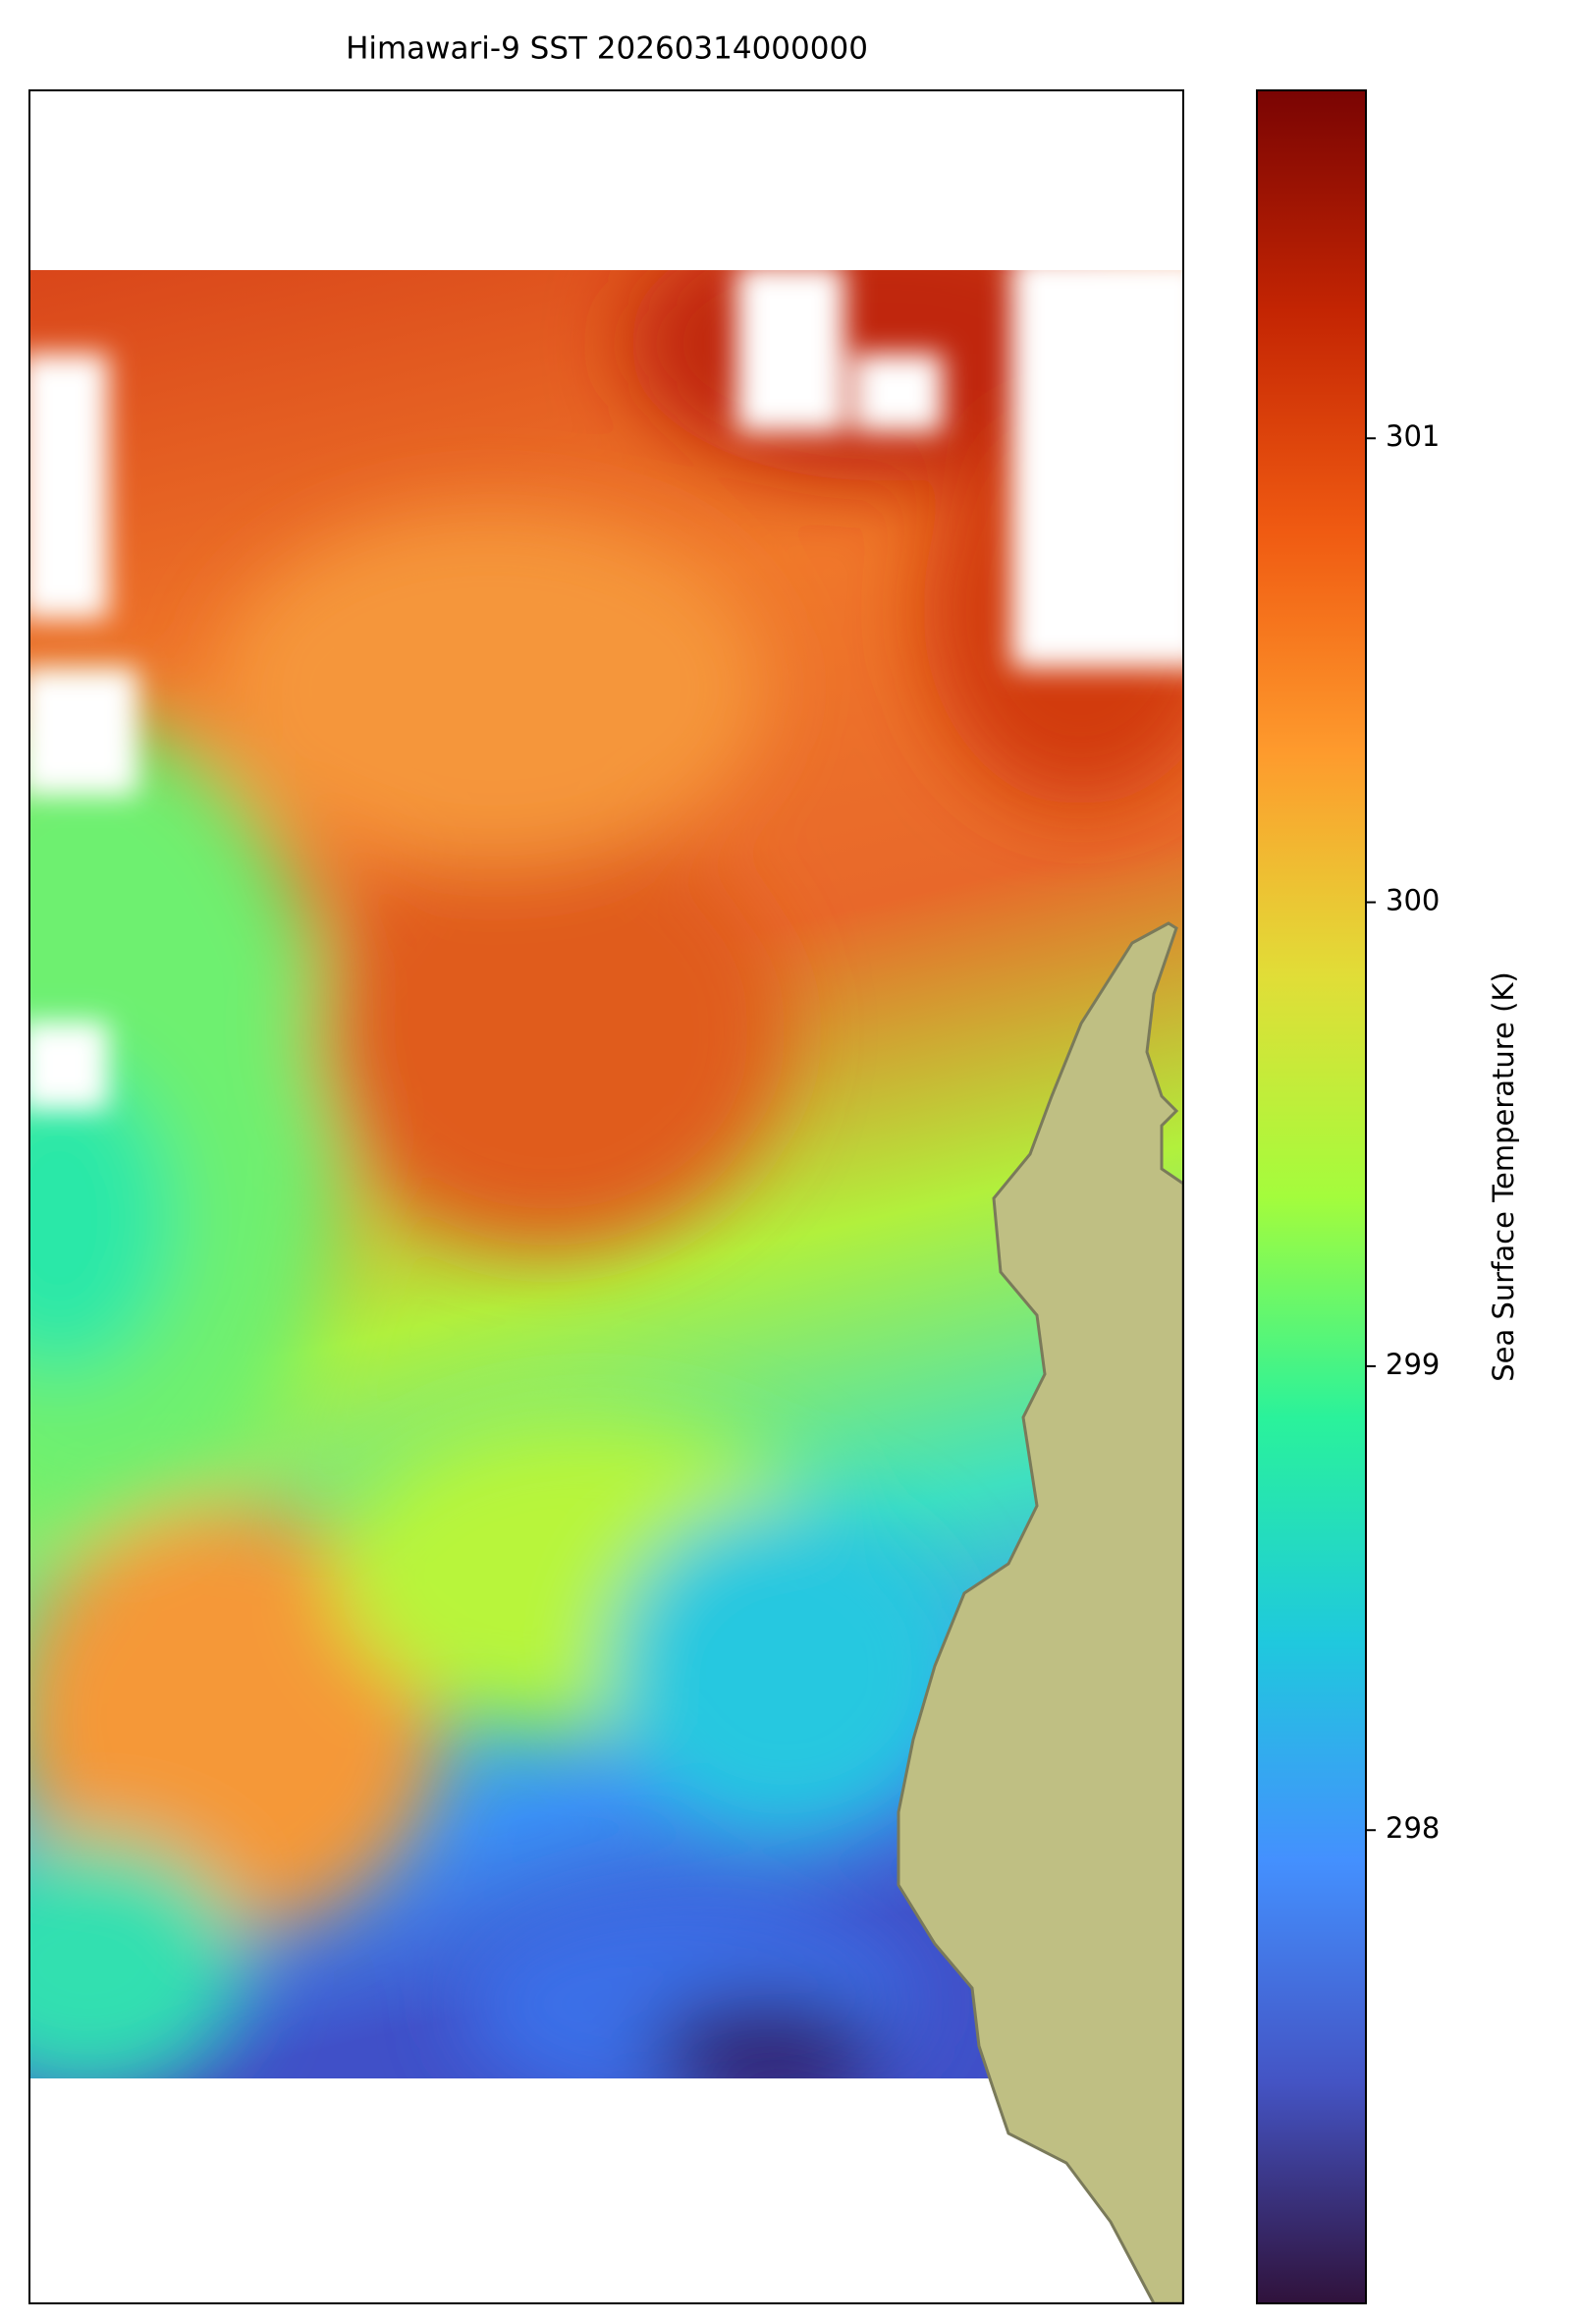 The height and width of the screenshot is (2324, 1578). Describe the element at coordinates (1413, 1828) in the screenshot. I see `colorbar-tick-label: 298` at that location.